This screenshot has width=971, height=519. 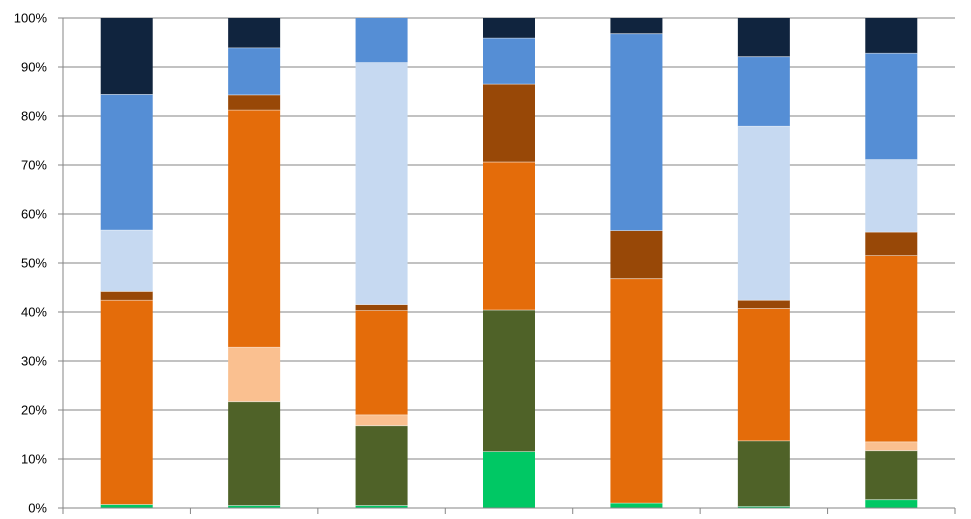 I want to click on y-tick-label: 0%, so click(x=37, y=508).